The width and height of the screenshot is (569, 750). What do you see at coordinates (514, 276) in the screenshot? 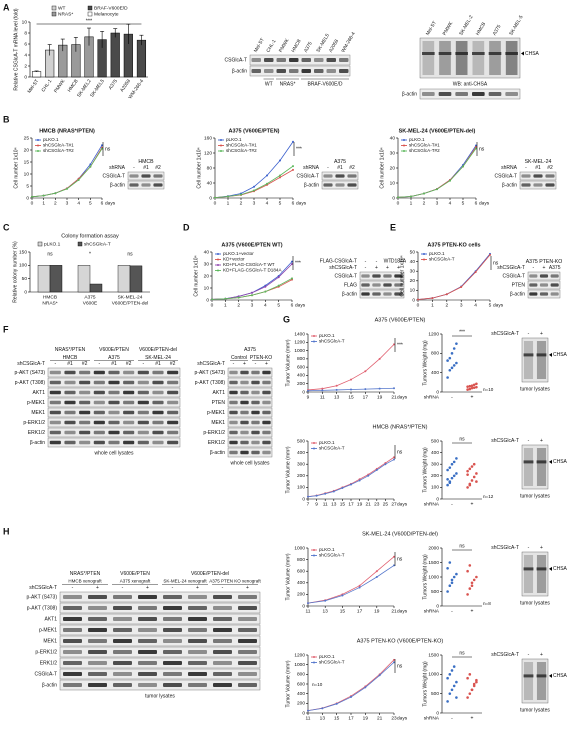
I see `blot-row-label: CSGlcA-T` at bounding box center [514, 276].